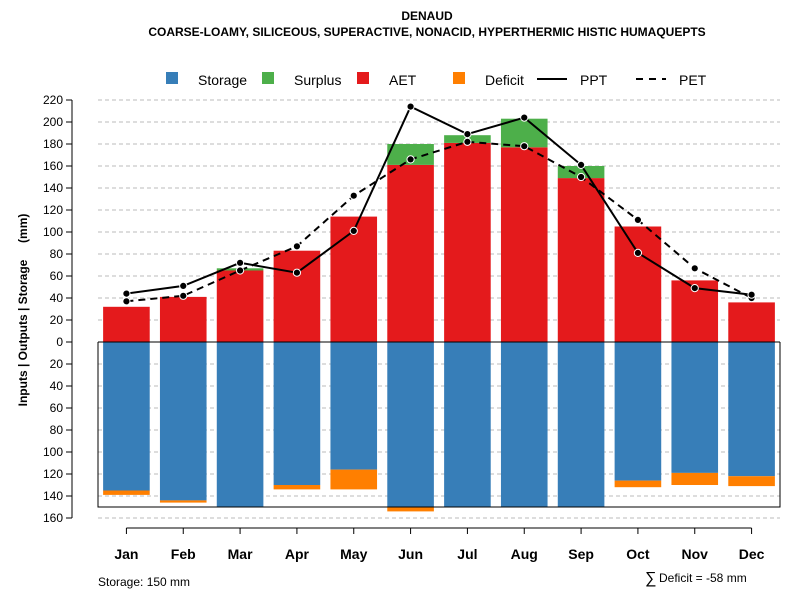  I want to click on legend-swatch-deficit, so click(459, 78).